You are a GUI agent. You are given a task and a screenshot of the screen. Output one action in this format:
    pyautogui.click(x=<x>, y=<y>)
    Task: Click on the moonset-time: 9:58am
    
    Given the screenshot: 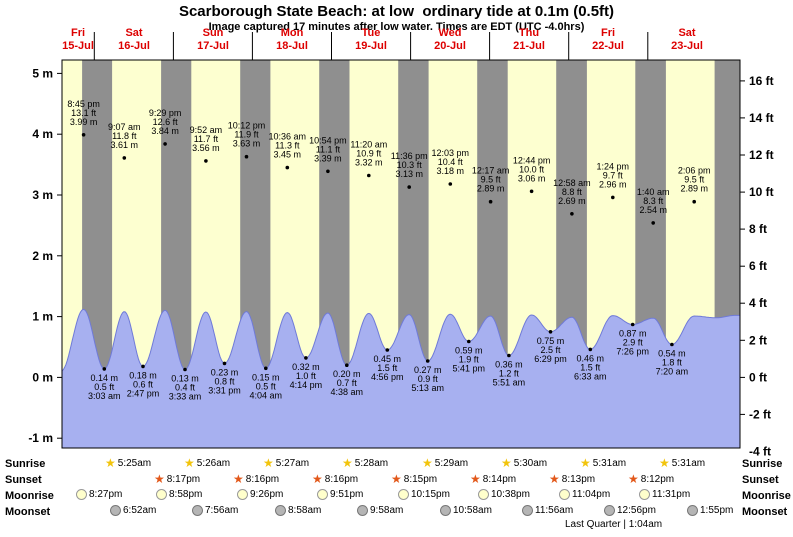 What is the action you would take?
    pyautogui.click(x=380, y=510)
    